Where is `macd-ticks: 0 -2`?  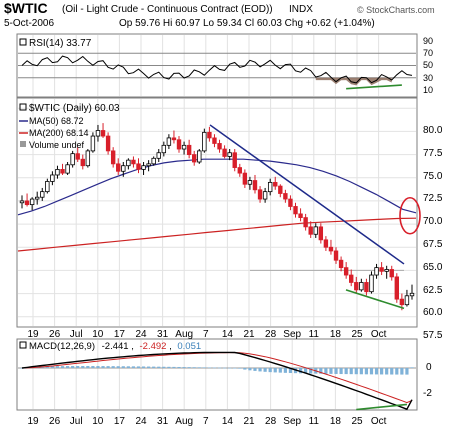 macd-ticks: 0 -2 is located at coordinates (427, 380).